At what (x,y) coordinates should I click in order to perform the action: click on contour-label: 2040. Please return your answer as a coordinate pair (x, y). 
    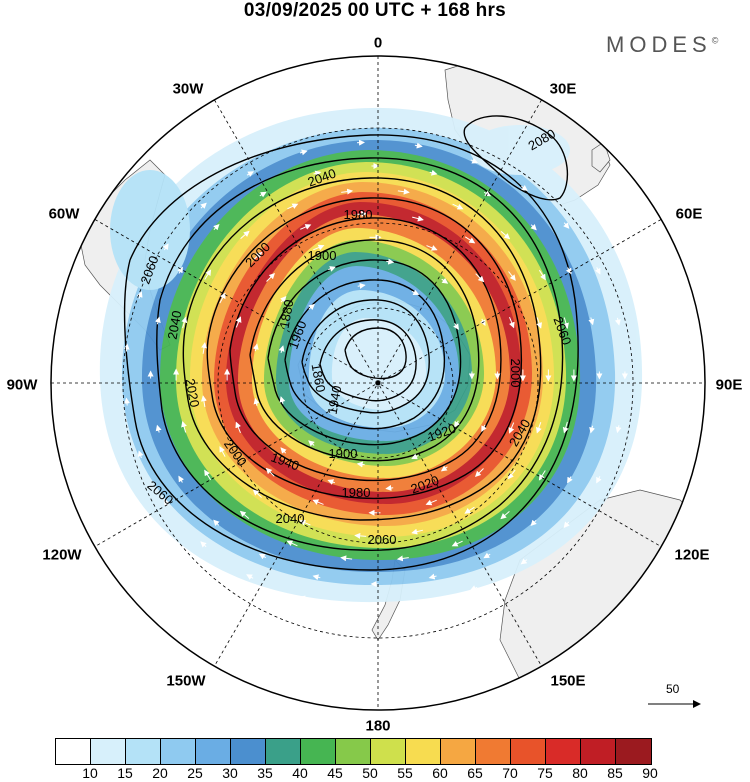
    Looking at the image, I should click on (290, 518).